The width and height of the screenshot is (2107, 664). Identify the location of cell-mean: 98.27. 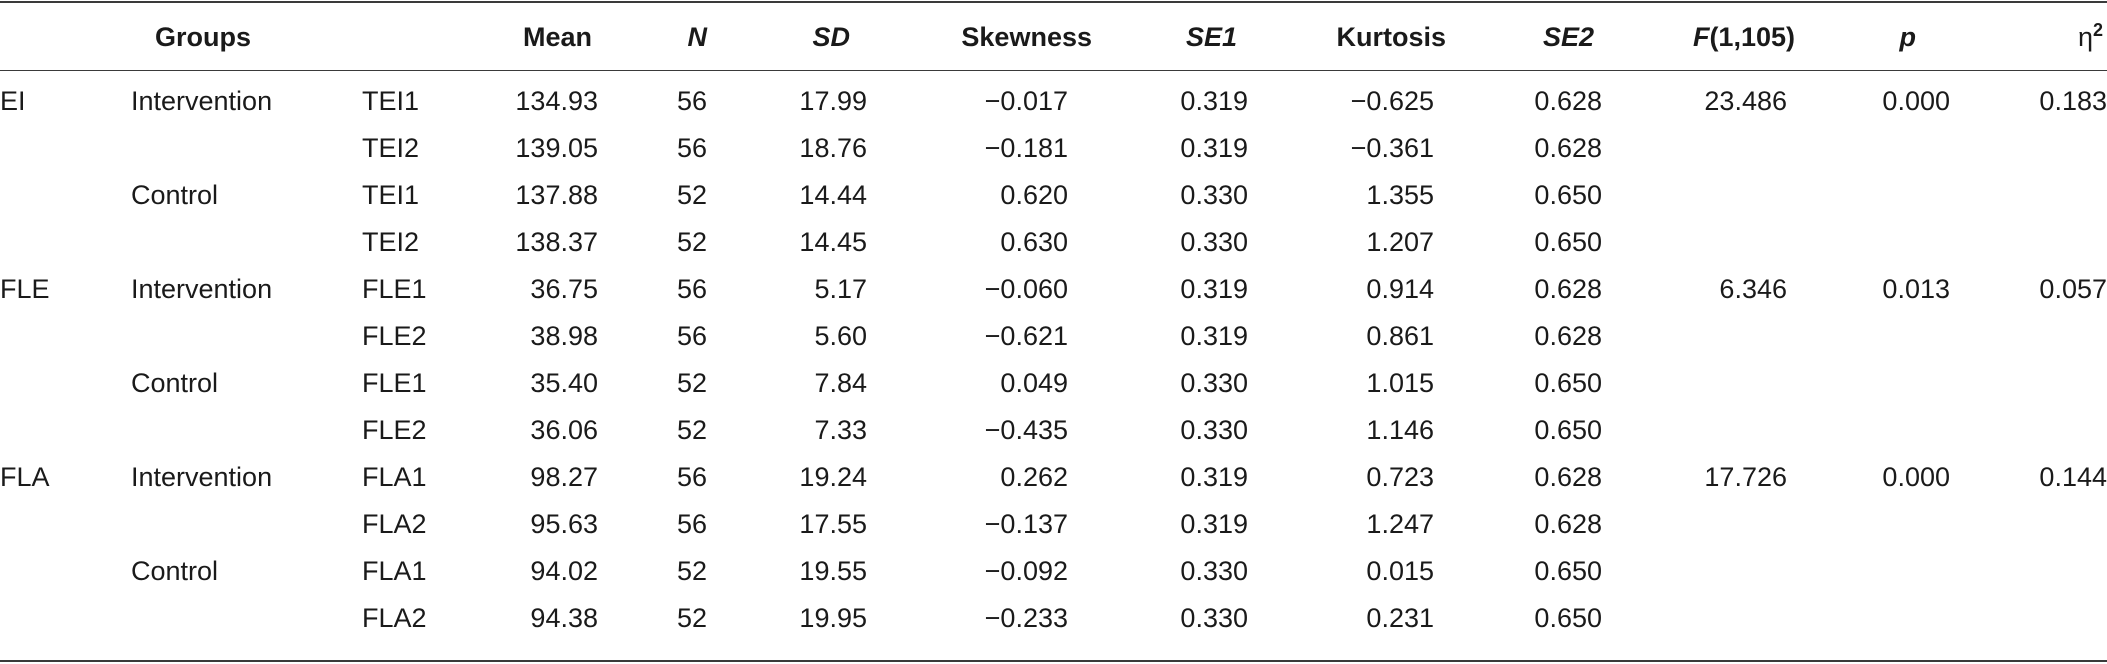
(564, 477).